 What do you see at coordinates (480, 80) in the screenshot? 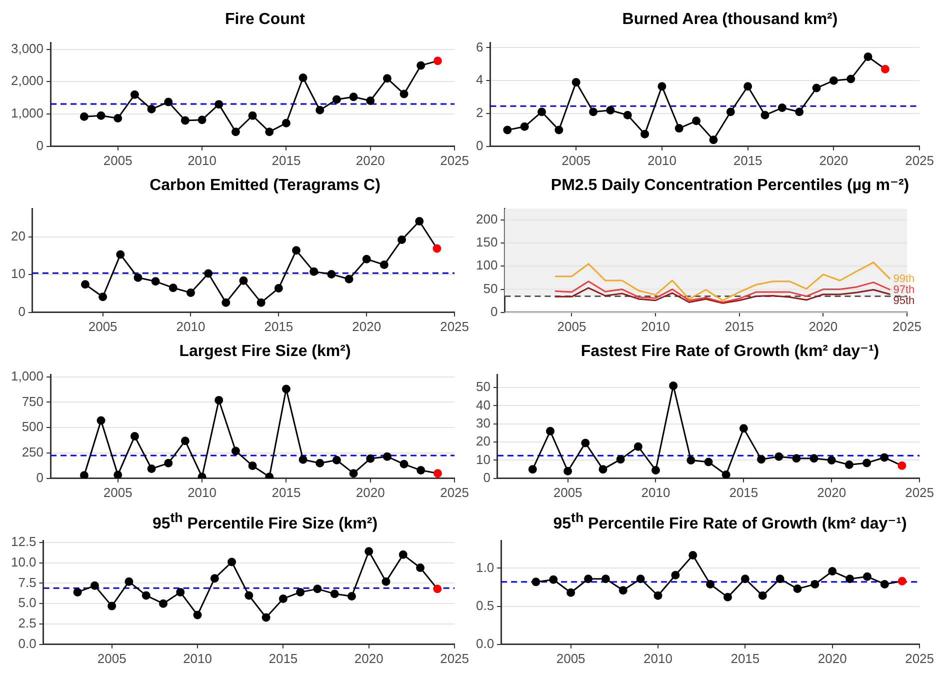
I see `y-tick-label: 4` at bounding box center [480, 80].